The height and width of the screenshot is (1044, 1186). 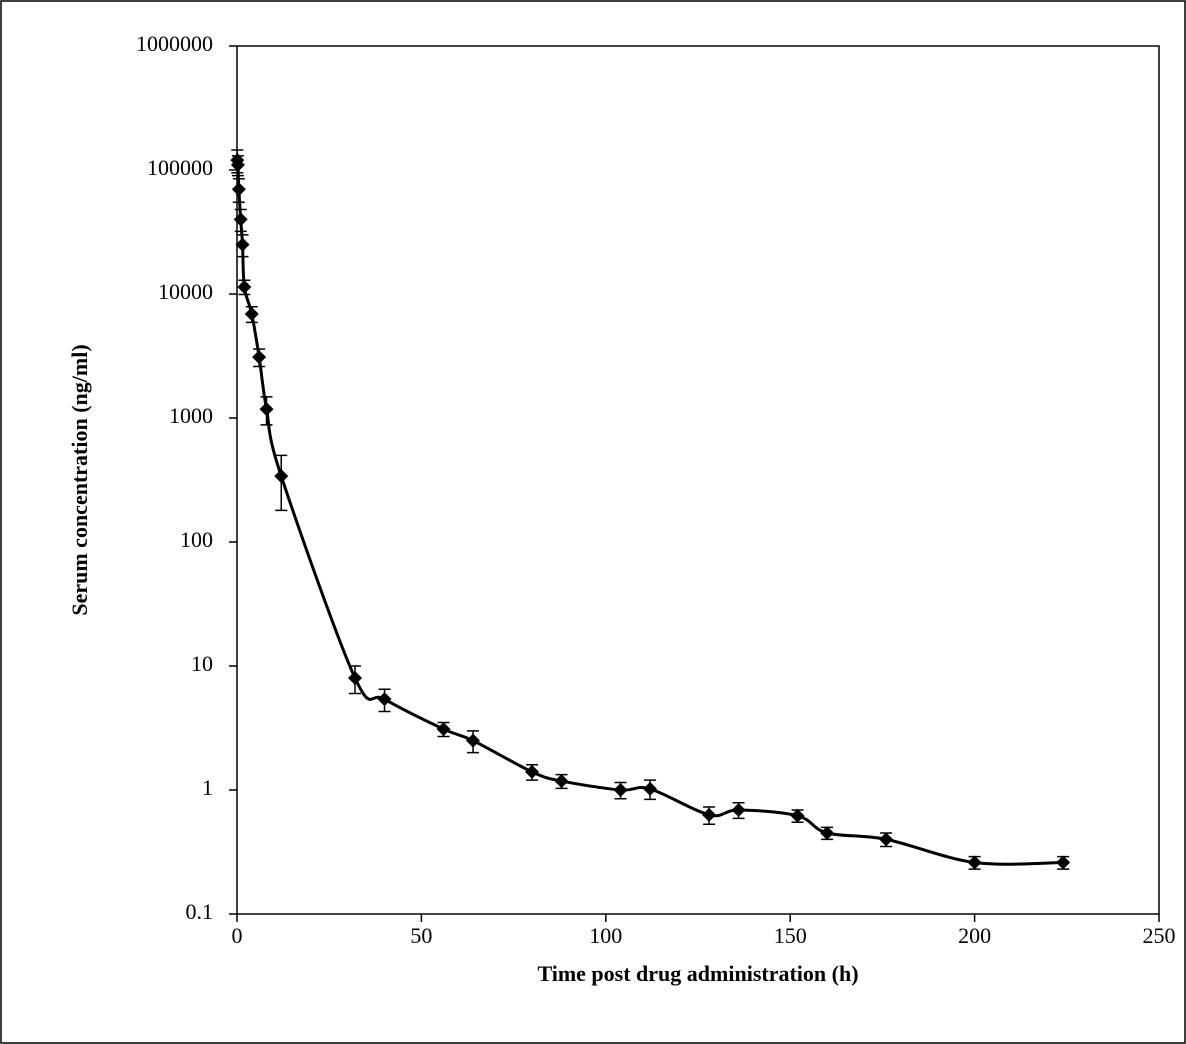 What do you see at coordinates (974, 935) in the screenshot?
I see `x-tick-label: 200` at bounding box center [974, 935].